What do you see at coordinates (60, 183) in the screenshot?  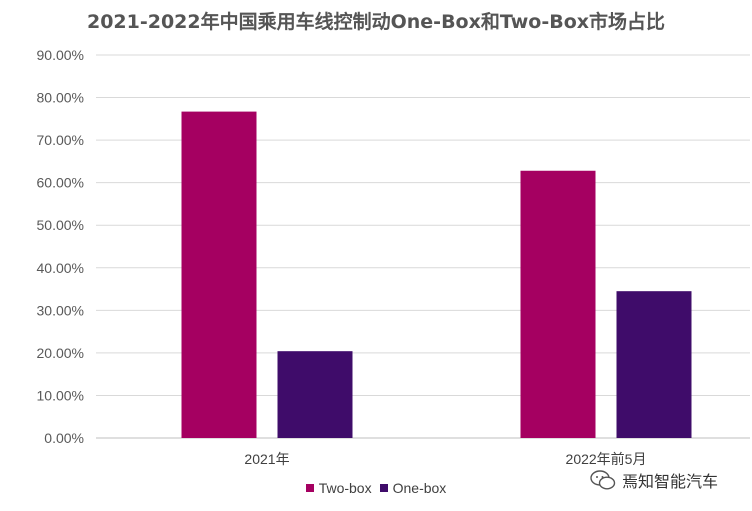 I see `y-tick-label: 60.00%` at bounding box center [60, 183].